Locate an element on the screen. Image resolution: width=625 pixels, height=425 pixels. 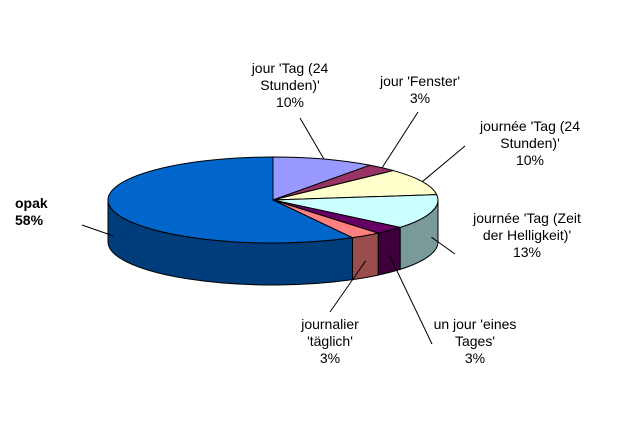
slice-name: journalier 'täglich' is located at coordinates (330, 332).